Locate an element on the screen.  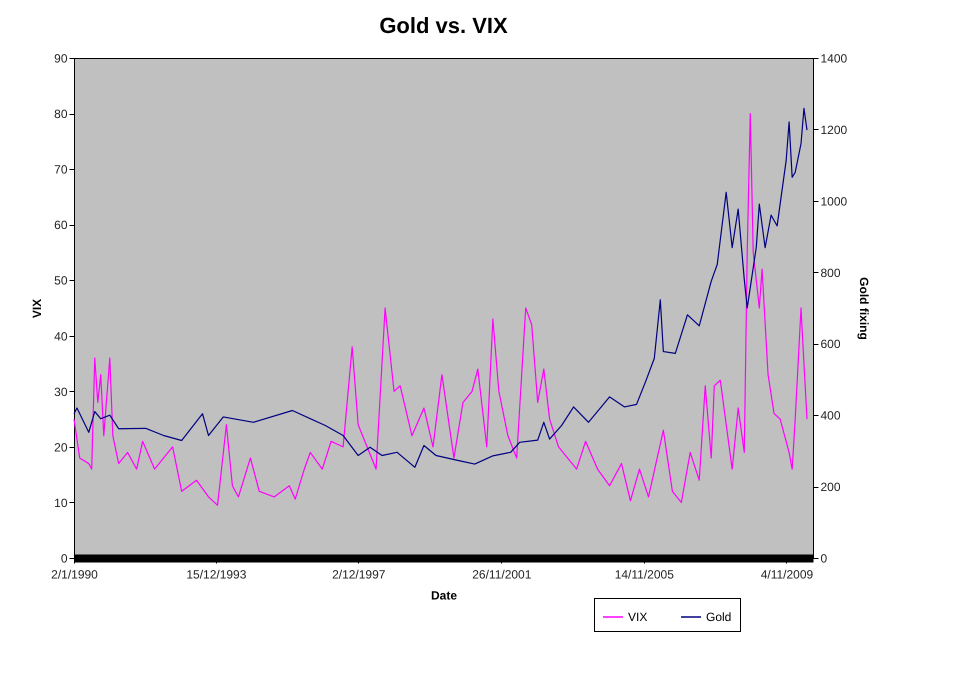
y2-tick-label: 800 is located at coordinates (830, 273).